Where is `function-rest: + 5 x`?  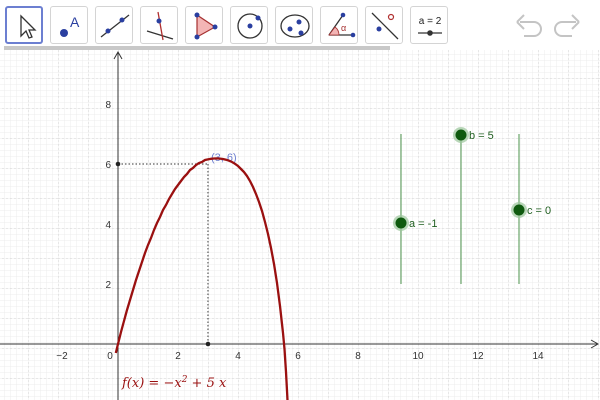
function-rest: + 5 x is located at coordinates (207, 383).